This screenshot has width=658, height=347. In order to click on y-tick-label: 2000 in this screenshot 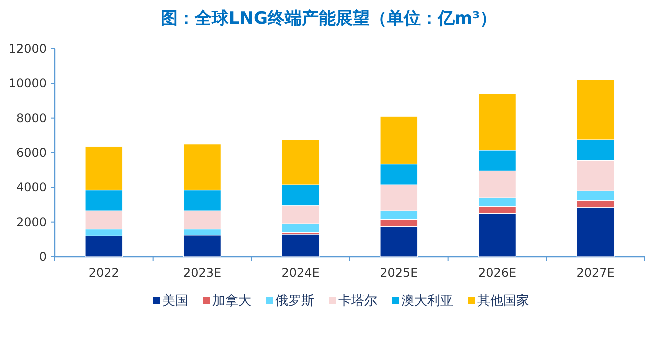, I will do `click(31, 222)`.